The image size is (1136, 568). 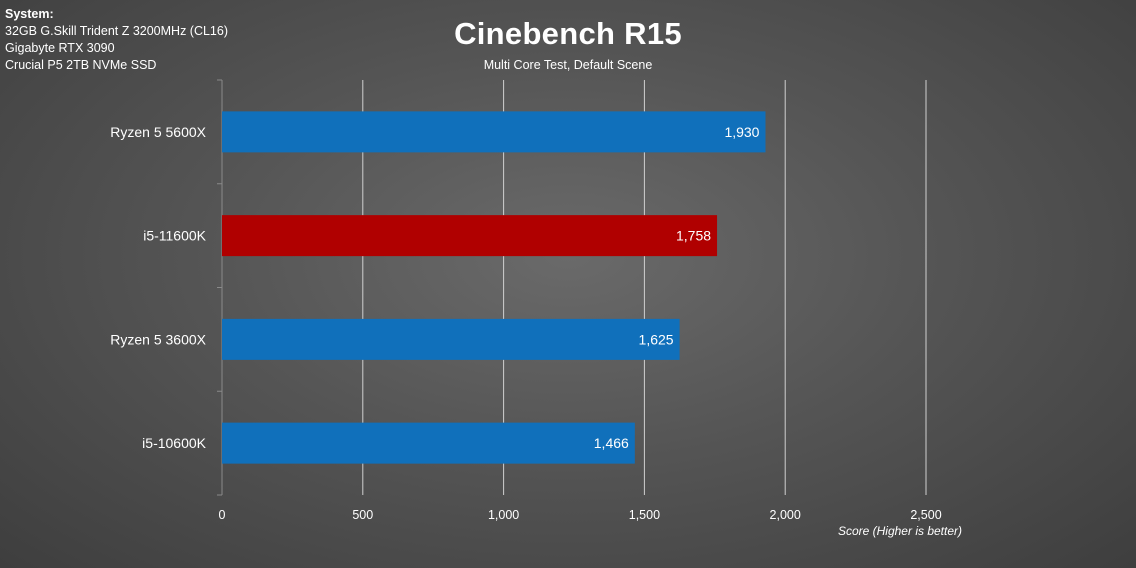 What do you see at coordinates (158, 339) in the screenshot?
I see `category-label: Ryzen 5 3600X` at bounding box center [158, 339].